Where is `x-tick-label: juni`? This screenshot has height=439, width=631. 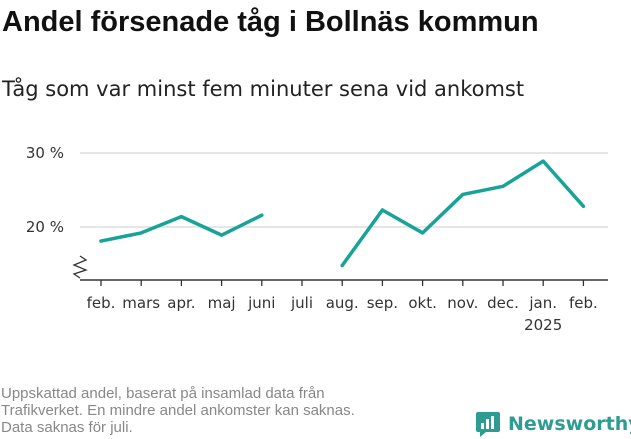 x-tick-label: juni is located at coordinates (261, 303).